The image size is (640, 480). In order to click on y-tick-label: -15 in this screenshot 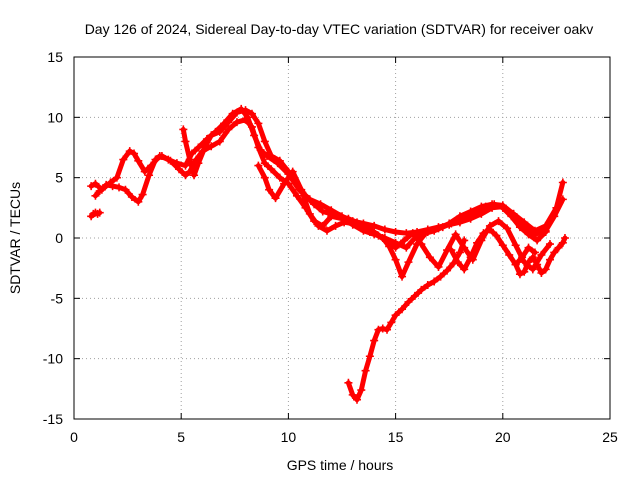, I will do `click(53, 419)`.